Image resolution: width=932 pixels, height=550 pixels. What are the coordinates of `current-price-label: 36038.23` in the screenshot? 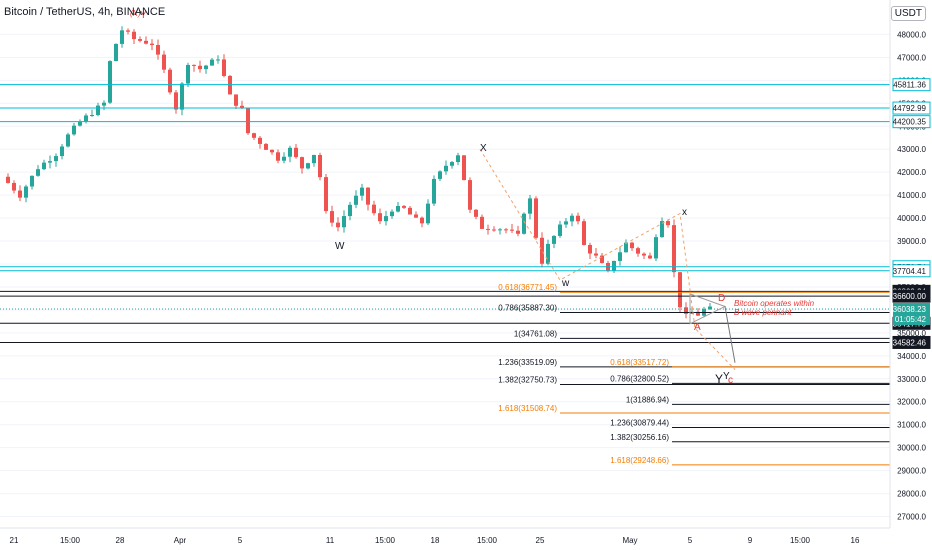 It's located at (910, 309).